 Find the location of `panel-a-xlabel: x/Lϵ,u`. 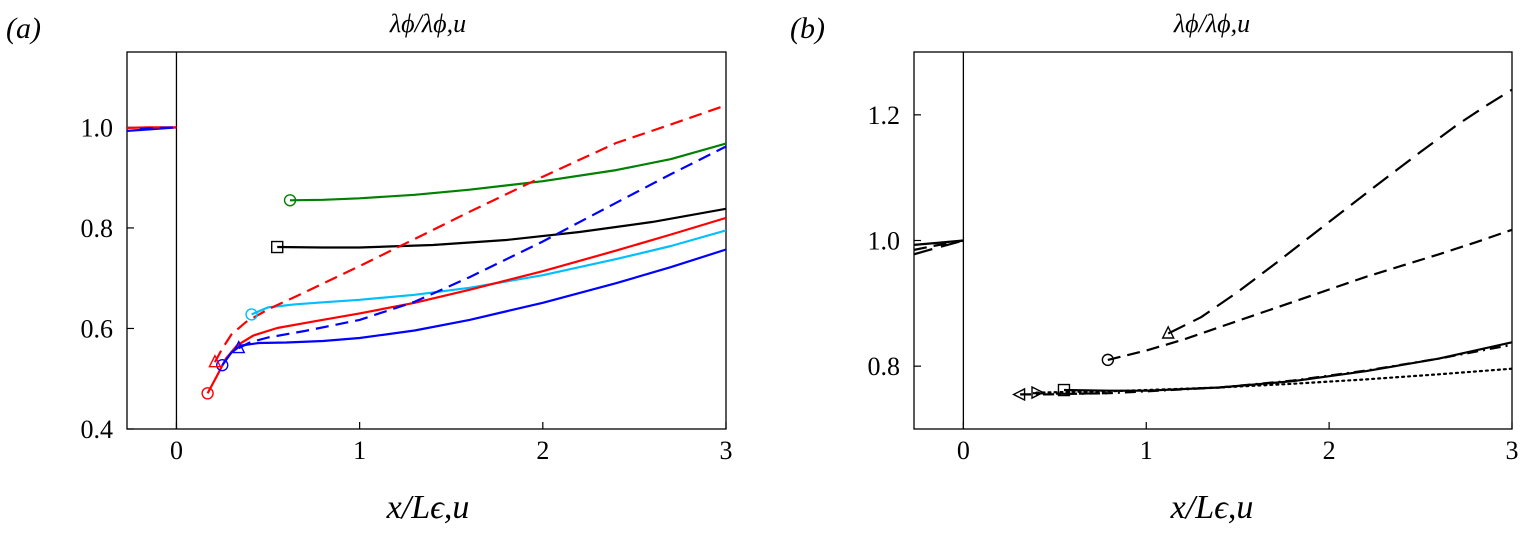

panel-a-xlabel: x/Lϵ,u is located at coordinates (428, 507).